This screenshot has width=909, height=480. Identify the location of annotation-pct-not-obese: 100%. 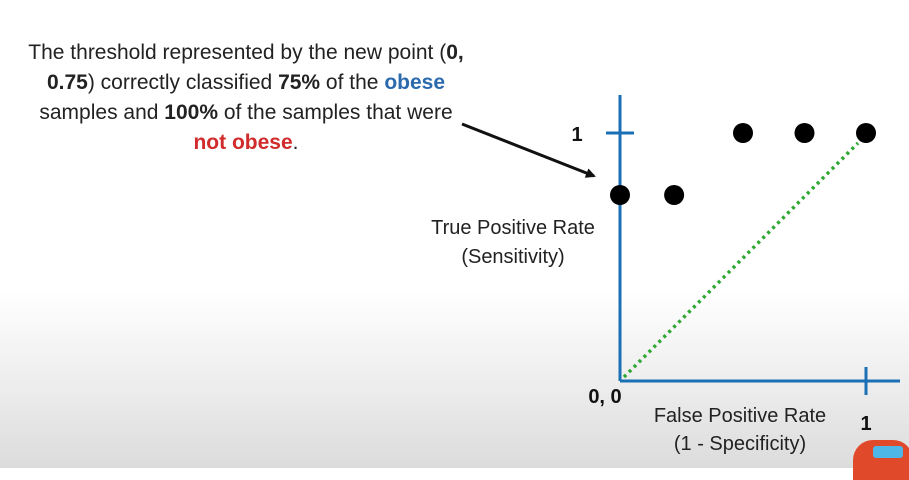
(191, 112).